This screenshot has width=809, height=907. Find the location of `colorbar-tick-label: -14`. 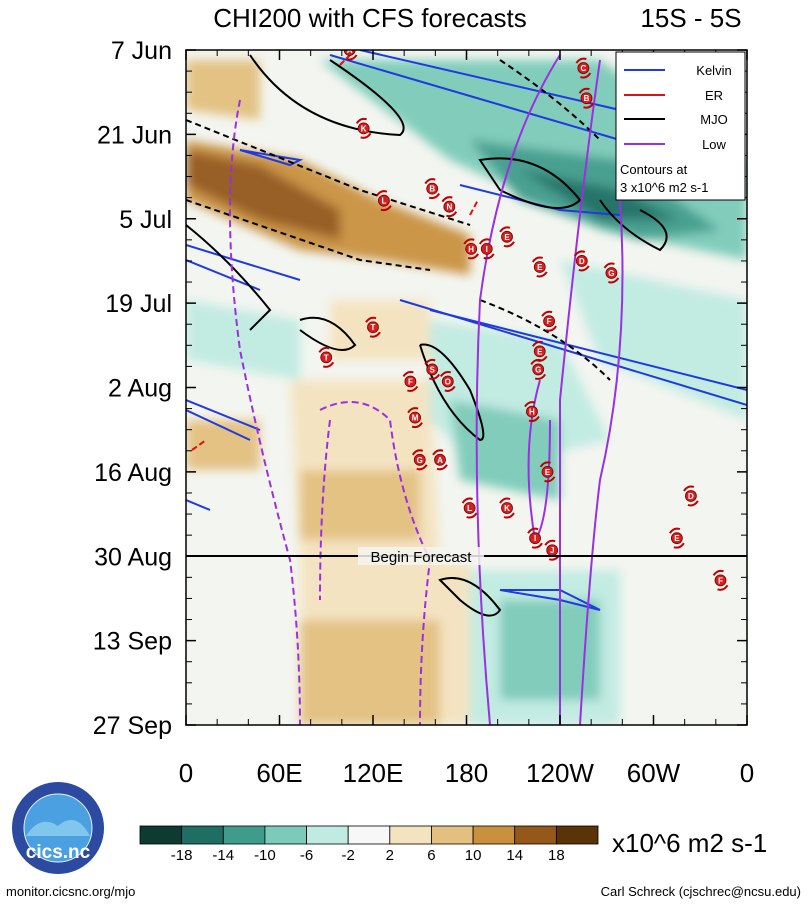

colorbar-tick-label: -14 is located at coordinates (223, 855).